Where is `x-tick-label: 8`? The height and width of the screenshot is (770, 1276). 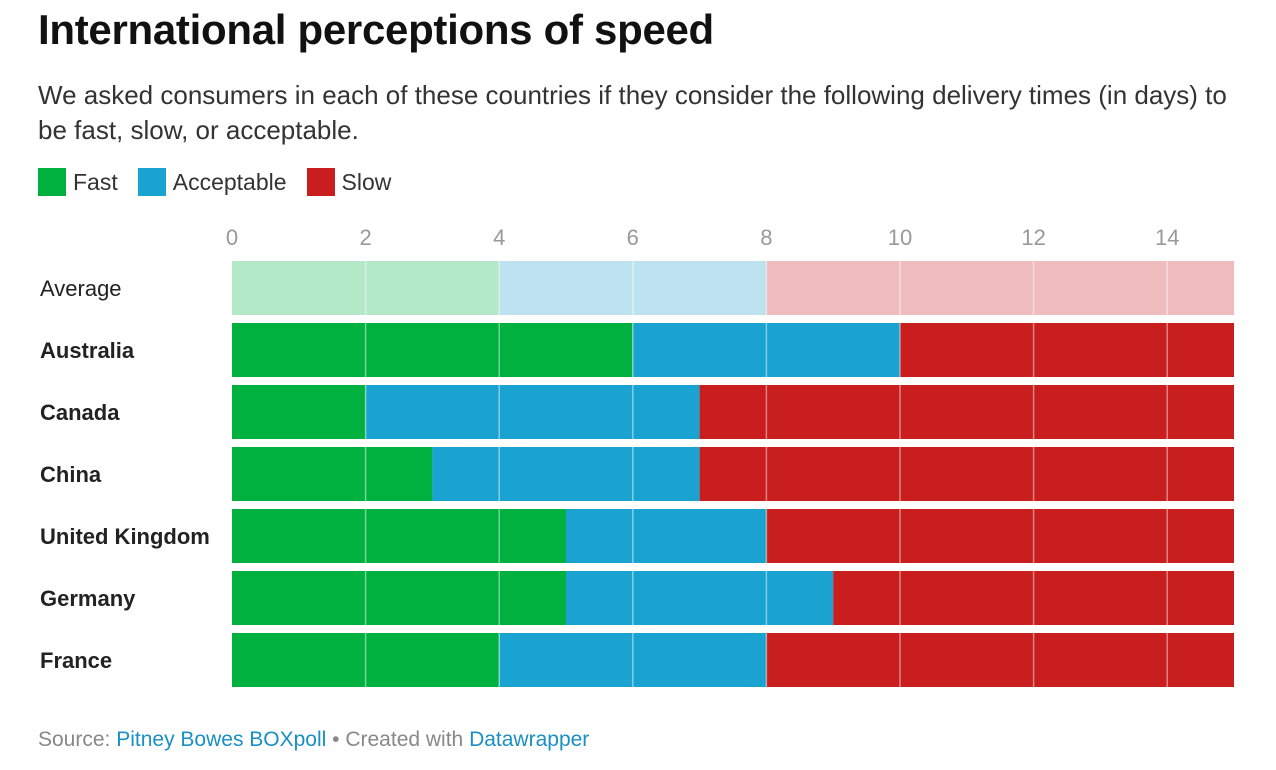
x-tick-label: 8 is located at coordinates (766, 237).